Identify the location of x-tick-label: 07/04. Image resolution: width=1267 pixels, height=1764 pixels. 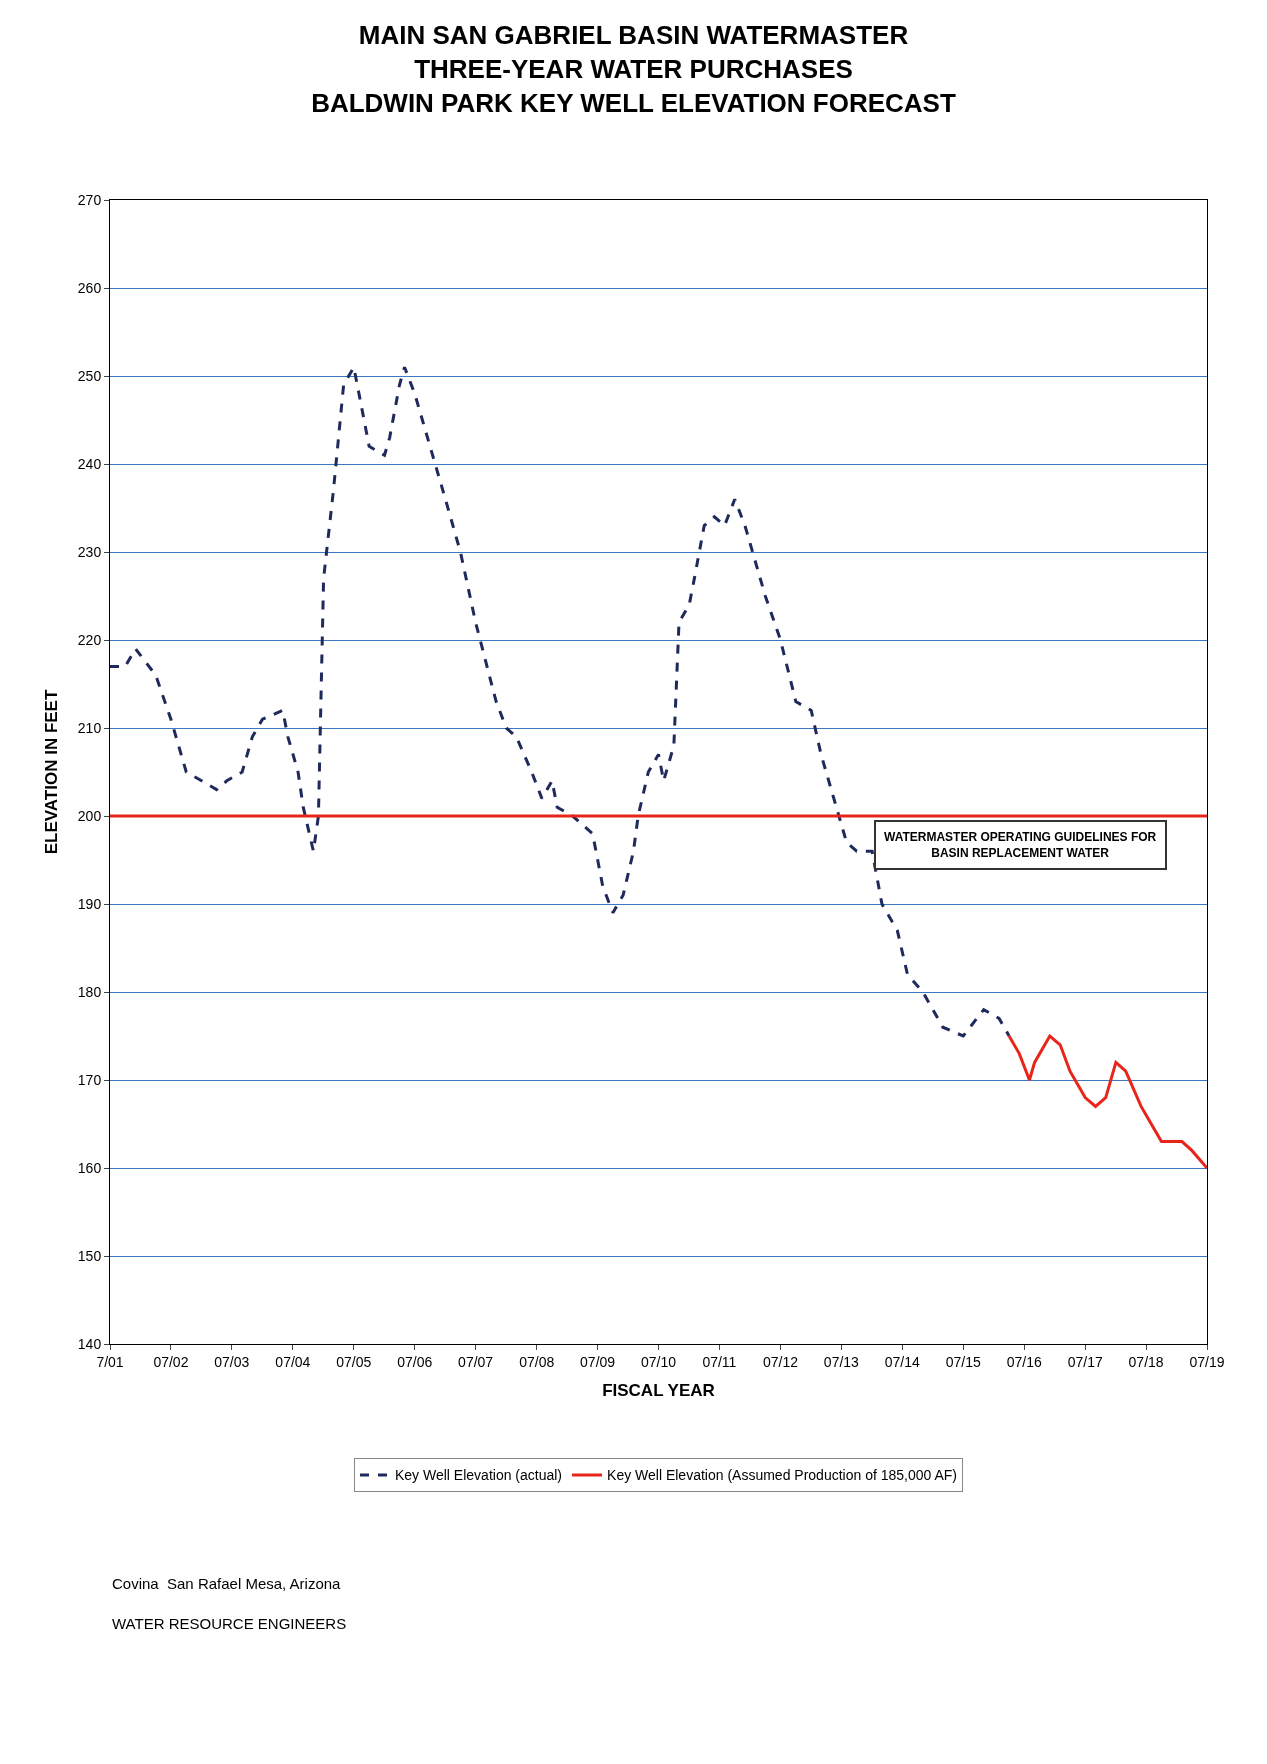
(293, 1361).